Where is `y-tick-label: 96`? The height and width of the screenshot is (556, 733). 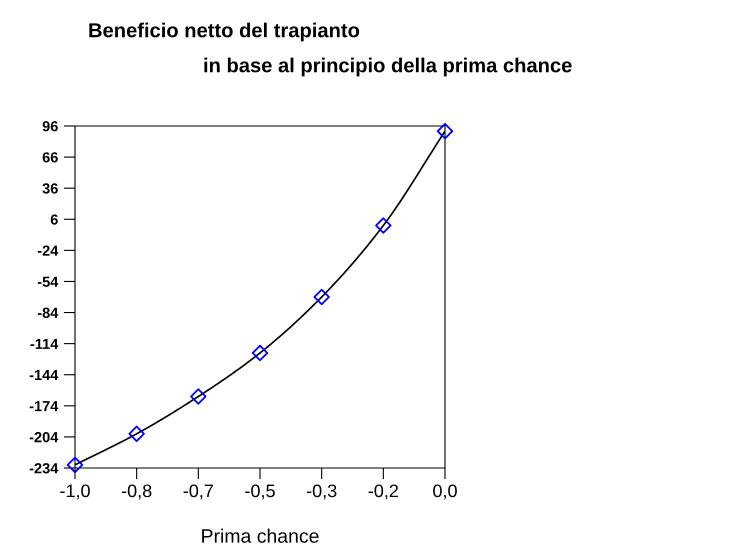
y-tick-label: 96 is located at coordinates (50, 126).